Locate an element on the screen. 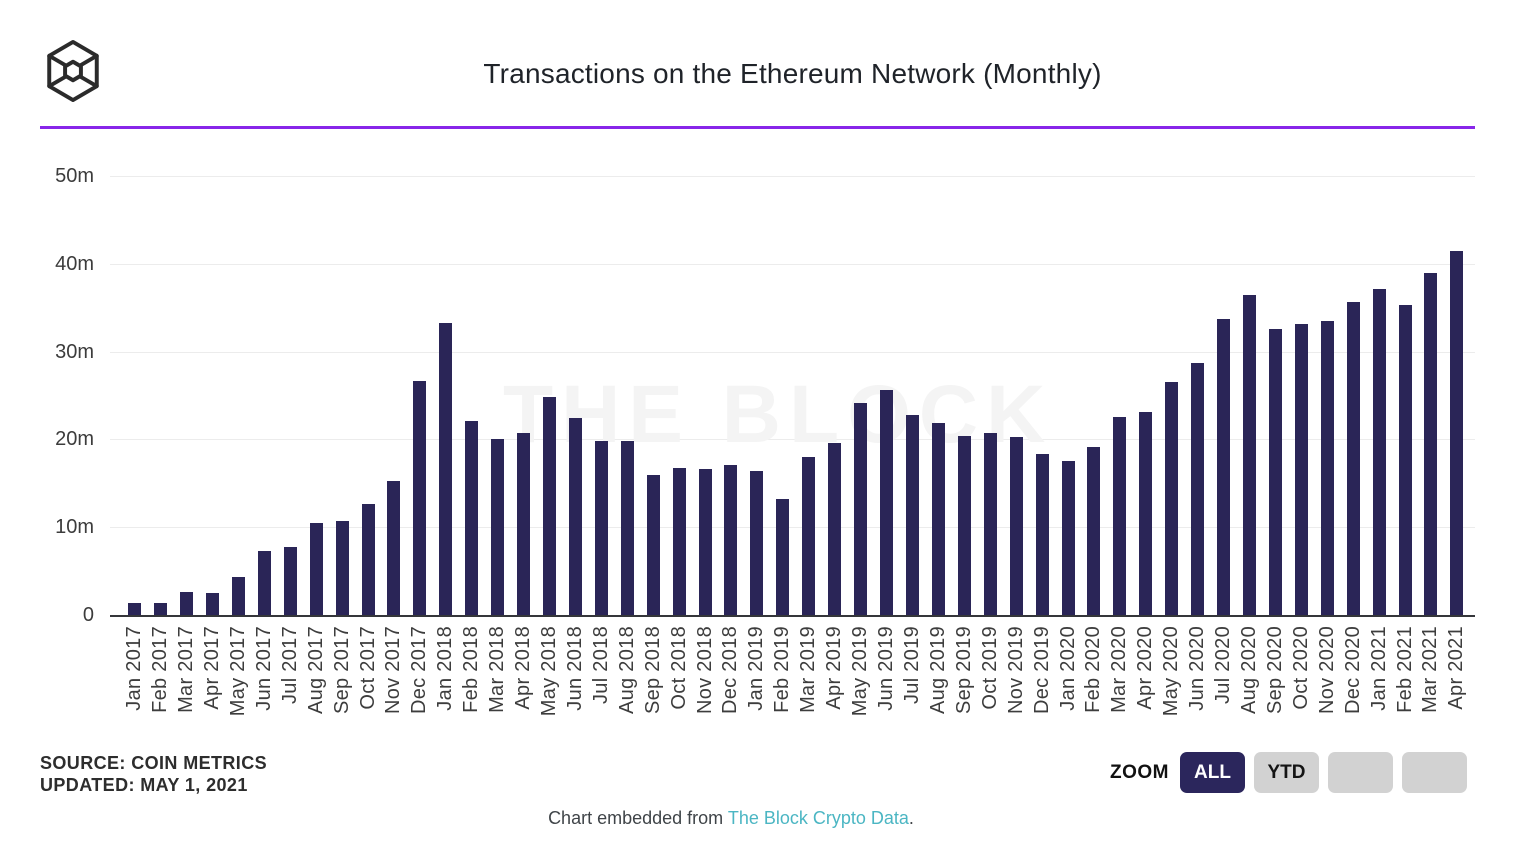  x-axis-tick: Sep 2017 is located at coordinates (342, 670).